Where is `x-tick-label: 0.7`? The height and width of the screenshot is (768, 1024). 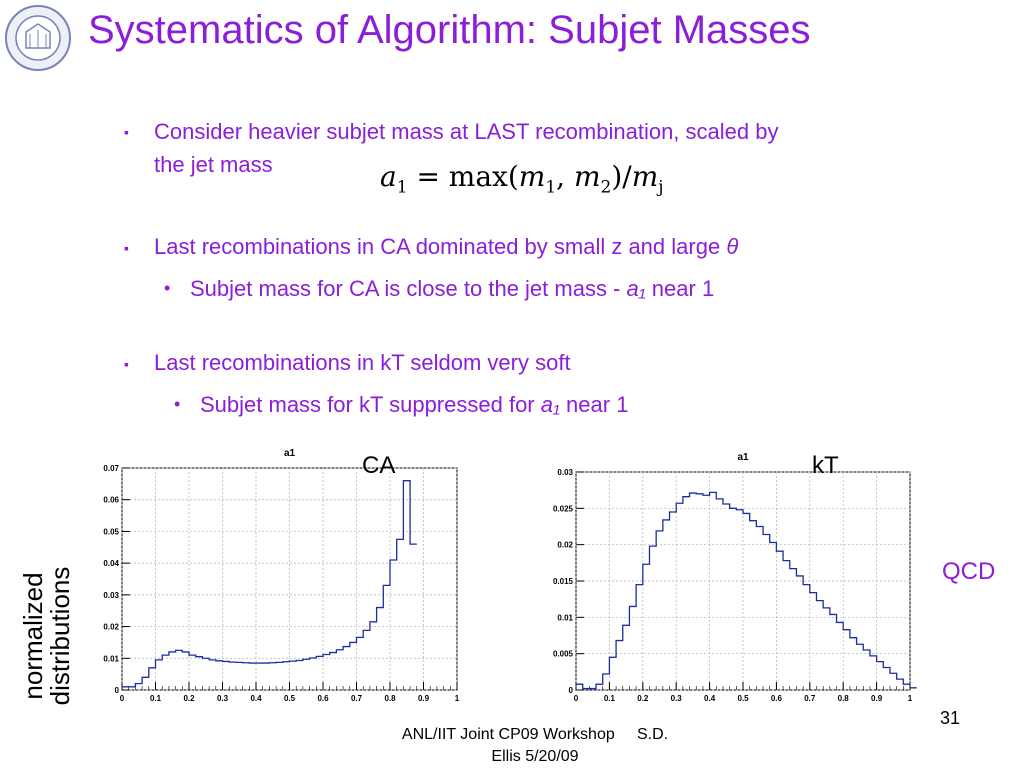 x-tick-label: 0.7 is located at coordinates (357, 698).